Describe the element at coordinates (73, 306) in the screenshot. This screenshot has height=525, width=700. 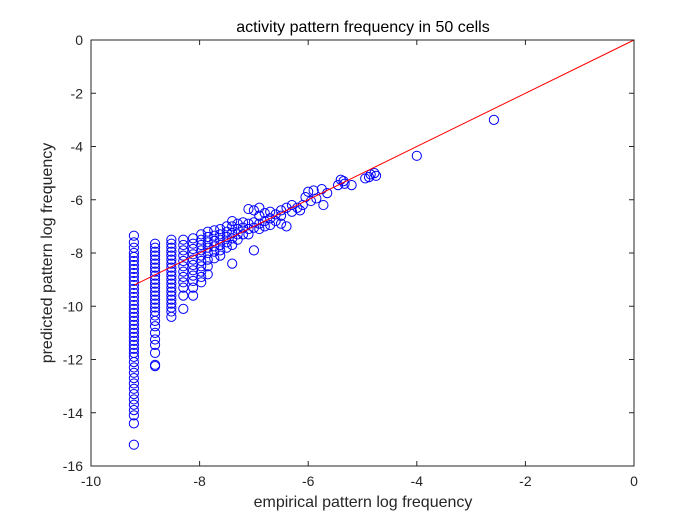
I see `y-tick-label: -10` at that location.